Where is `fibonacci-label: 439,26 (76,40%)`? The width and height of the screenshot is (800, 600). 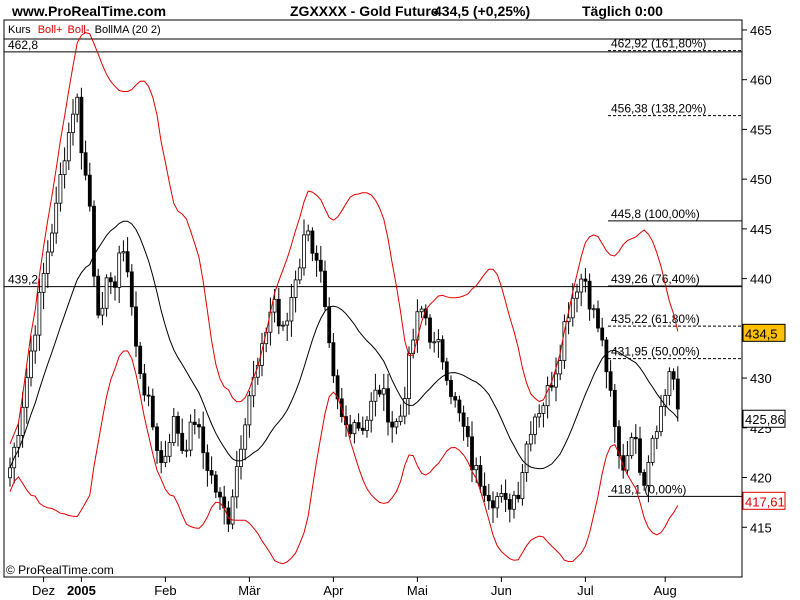 fibonacci-label: 439,26 (76,40%) is located at coordinates (655, 279).